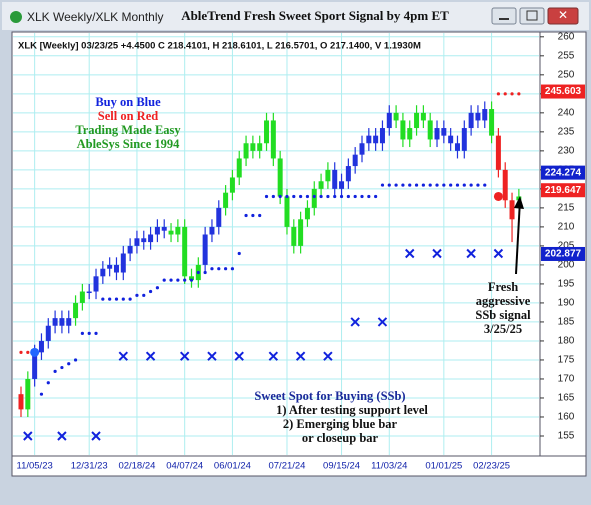 Image resolution: width=591 pixels, height=505 pixels. Describe the element at coordinates (352, 410) in the screenshot. I see `annotation: 1) After testing support level` at that location.